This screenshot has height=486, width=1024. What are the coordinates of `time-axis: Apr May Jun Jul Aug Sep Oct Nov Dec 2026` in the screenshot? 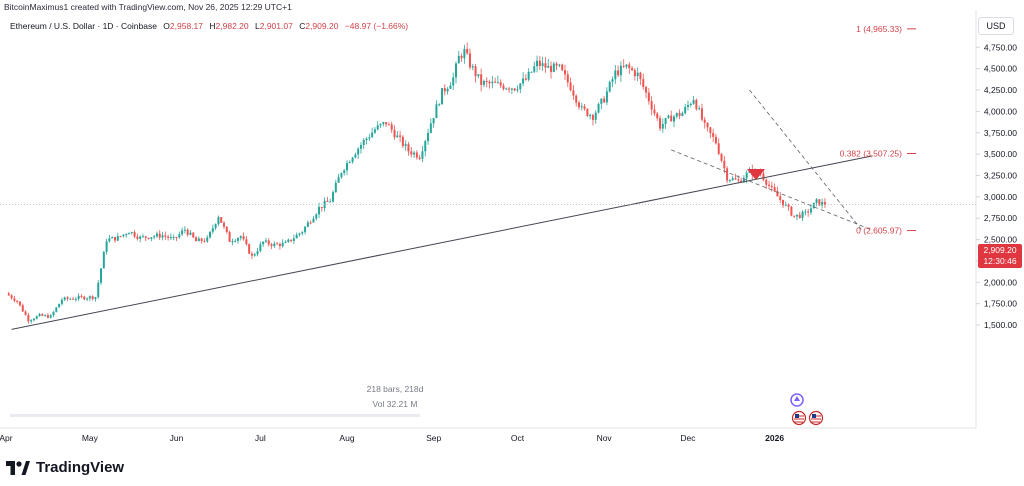 It's located at (392, 438).